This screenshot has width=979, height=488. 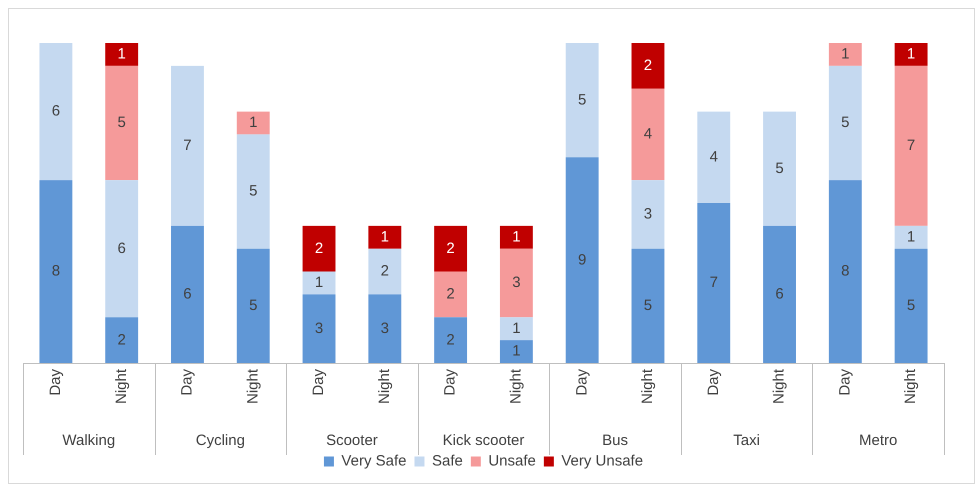 What do you see at coordinates (220, 441) in the screenshot?
I see `text: Cycling` at bounding box center [220, 441].